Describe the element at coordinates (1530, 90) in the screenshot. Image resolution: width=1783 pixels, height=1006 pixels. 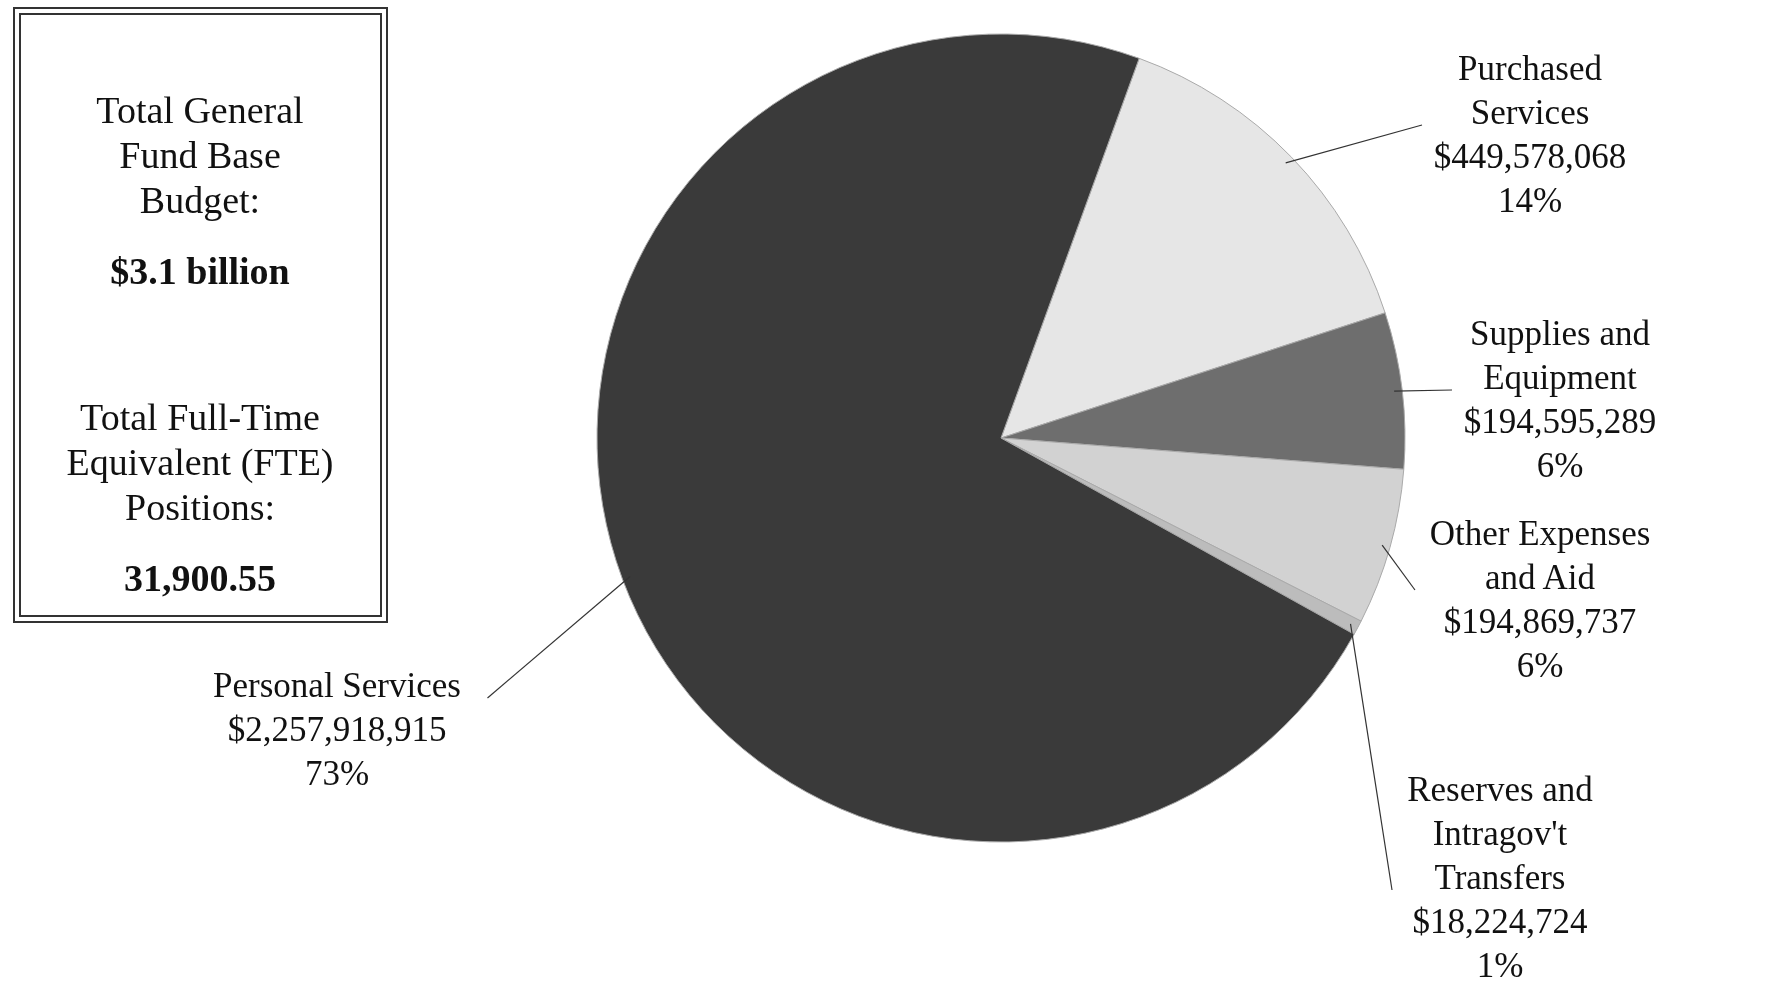
I see `slice-label: Purchased Services` at that location.